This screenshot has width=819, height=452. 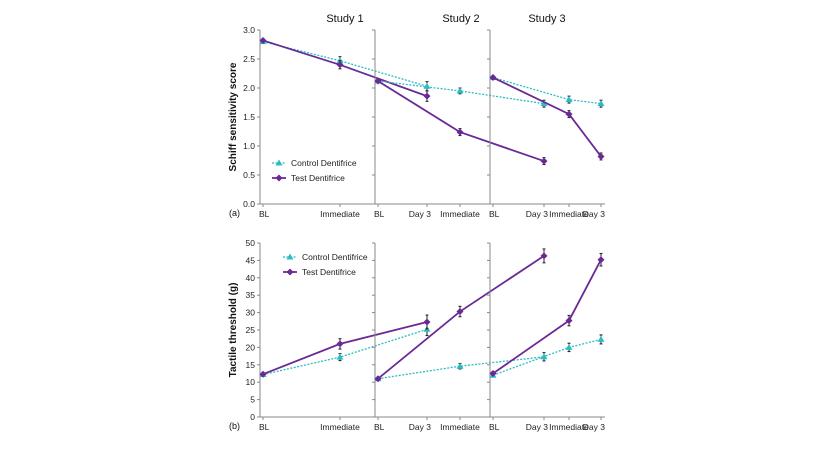 I want to click on panel-label: (b), so click(x=234, y=426).